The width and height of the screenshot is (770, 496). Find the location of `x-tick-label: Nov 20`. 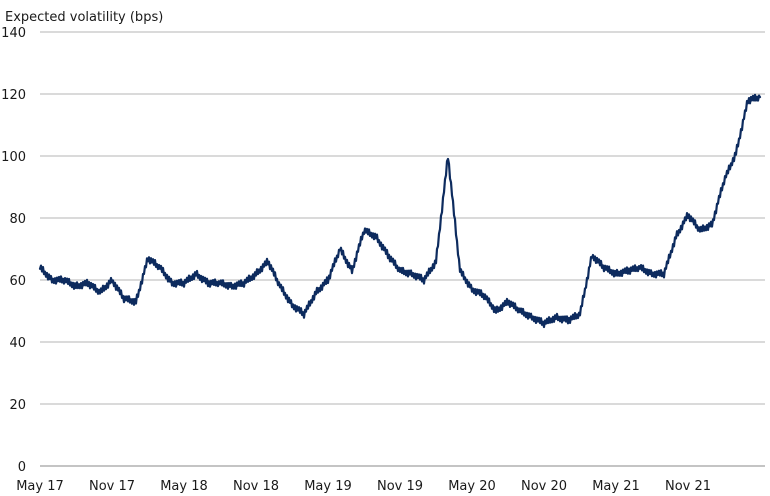

x-tick-label: Nov 20 is located at coordinates (544, 486).